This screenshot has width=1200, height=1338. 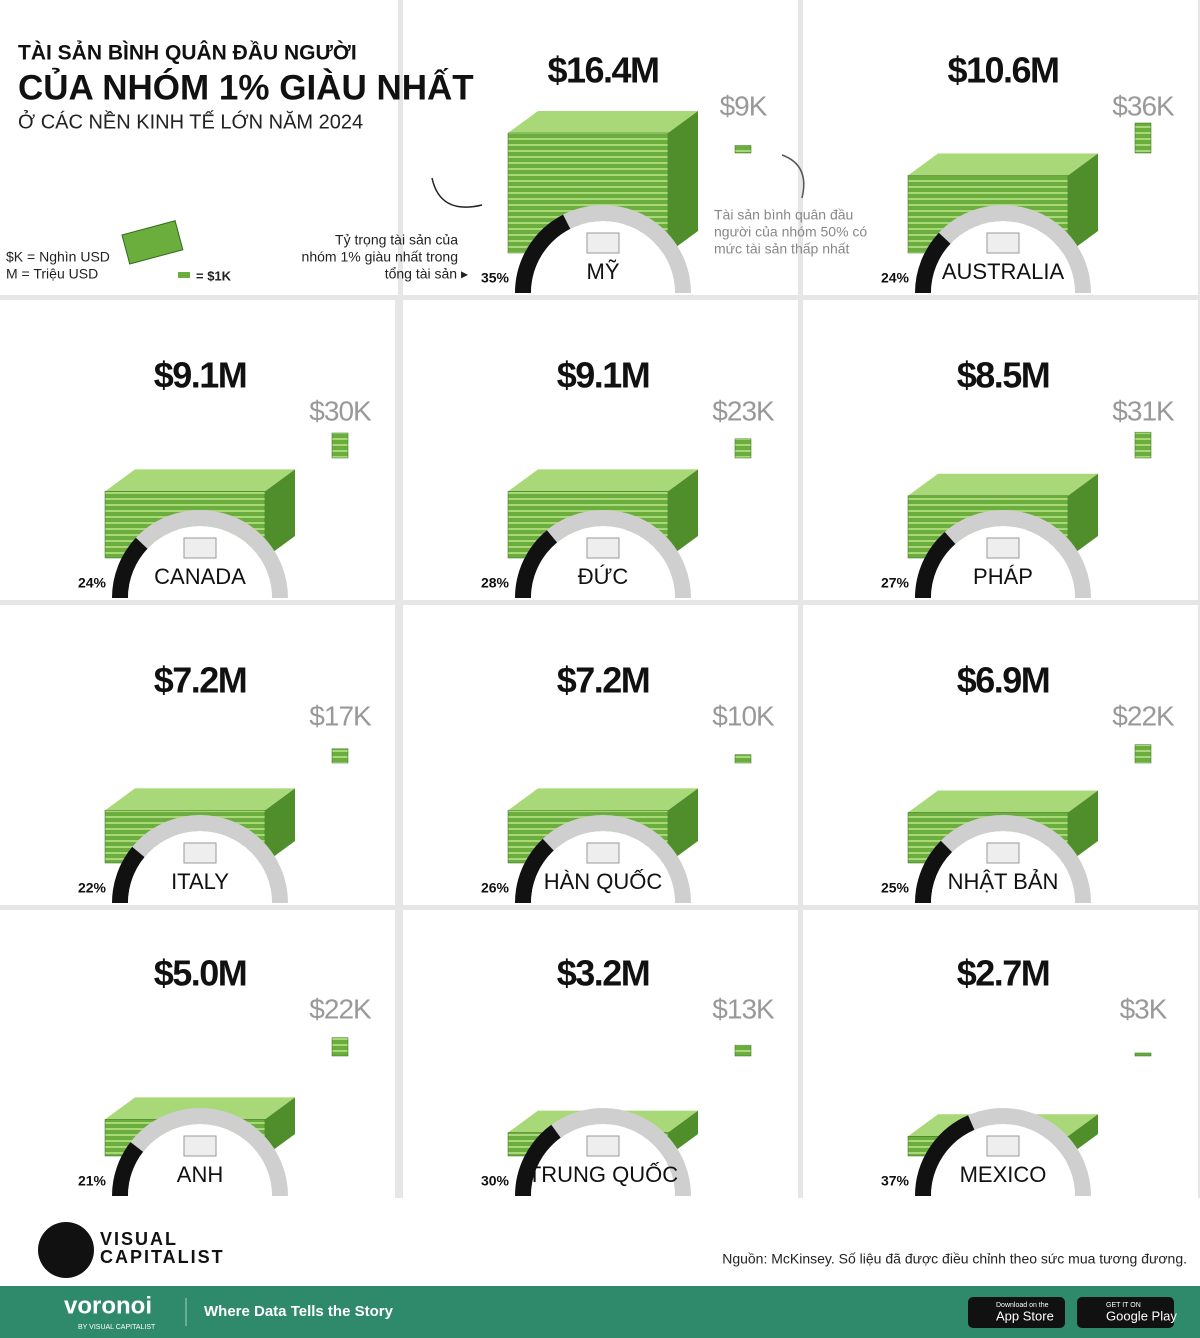 I want to click on bottom50-value: $23K, so click(x=743, y=410).